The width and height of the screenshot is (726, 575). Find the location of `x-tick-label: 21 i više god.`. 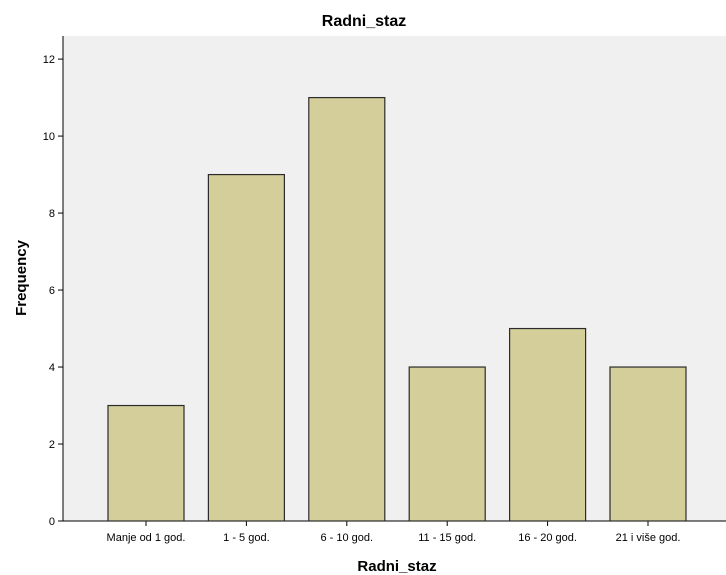

x-tick-label: 21 i više god. is located at coordinates (648, 538).